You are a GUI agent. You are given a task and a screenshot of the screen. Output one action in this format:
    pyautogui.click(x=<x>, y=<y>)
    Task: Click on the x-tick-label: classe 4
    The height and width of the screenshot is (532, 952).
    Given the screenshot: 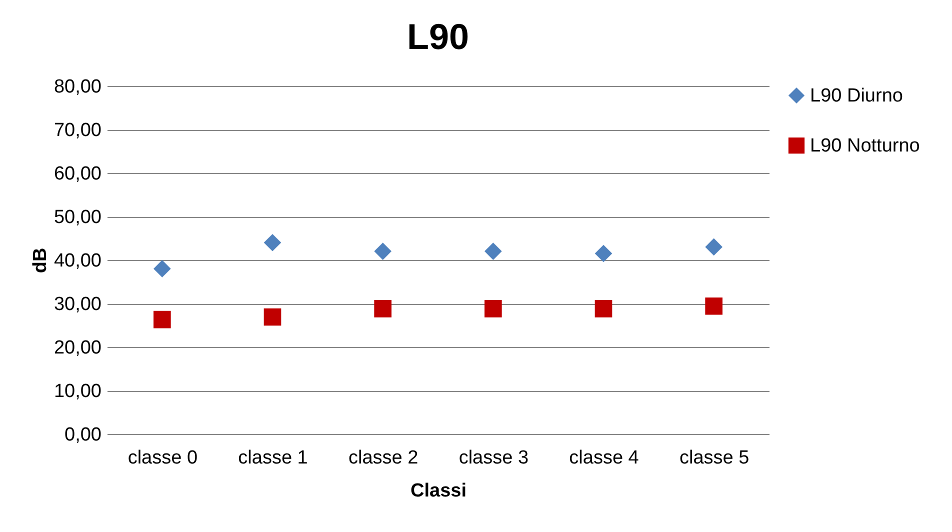 What is the action you would take?
    pyautogui.click(x=604, y=458)
    